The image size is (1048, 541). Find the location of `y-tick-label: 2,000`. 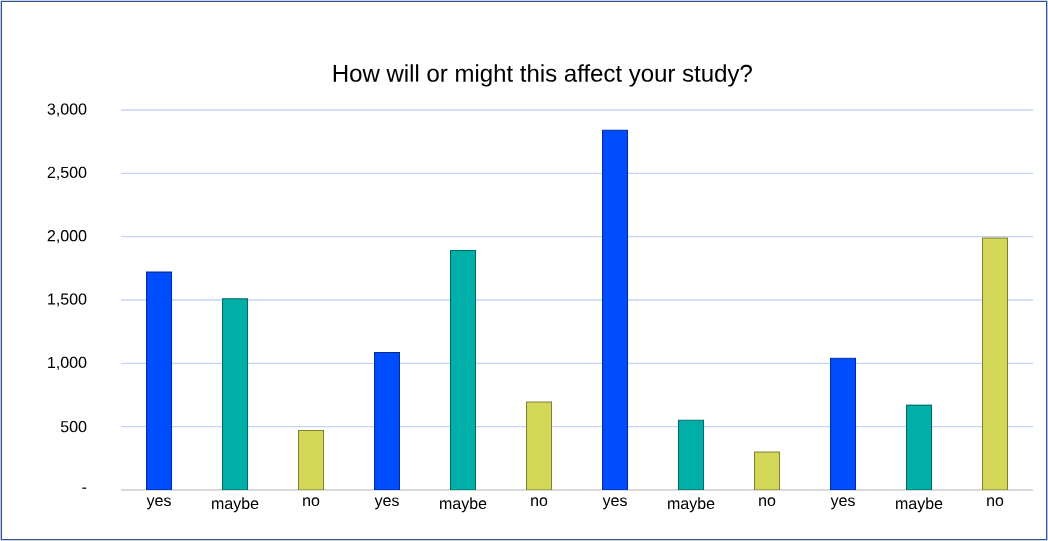

y-tick-label: 2,000 is located at coordinates (67, 237).